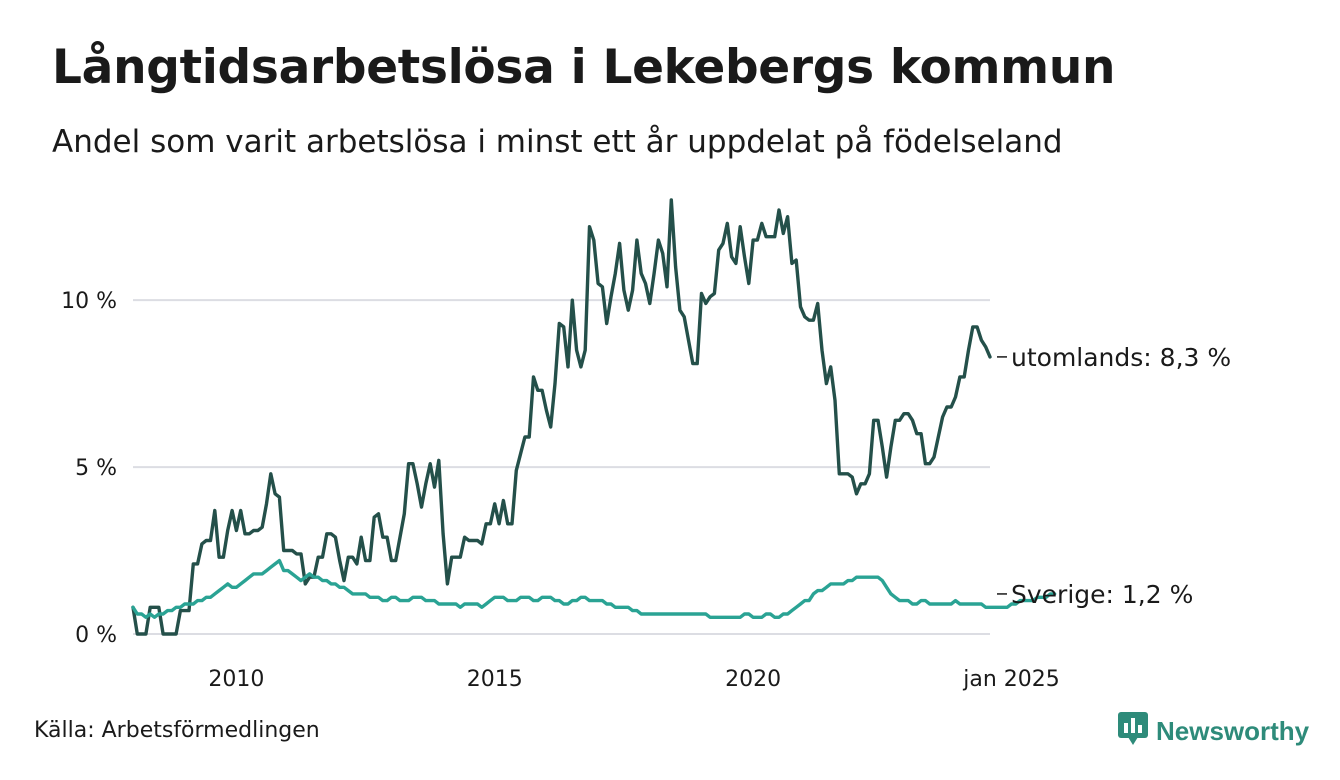 This screenshot has height=780, width=1340. I want to click on end-labels: utomlands: 8,3 % Sverige: 1,2 %, so click(1114, 476).